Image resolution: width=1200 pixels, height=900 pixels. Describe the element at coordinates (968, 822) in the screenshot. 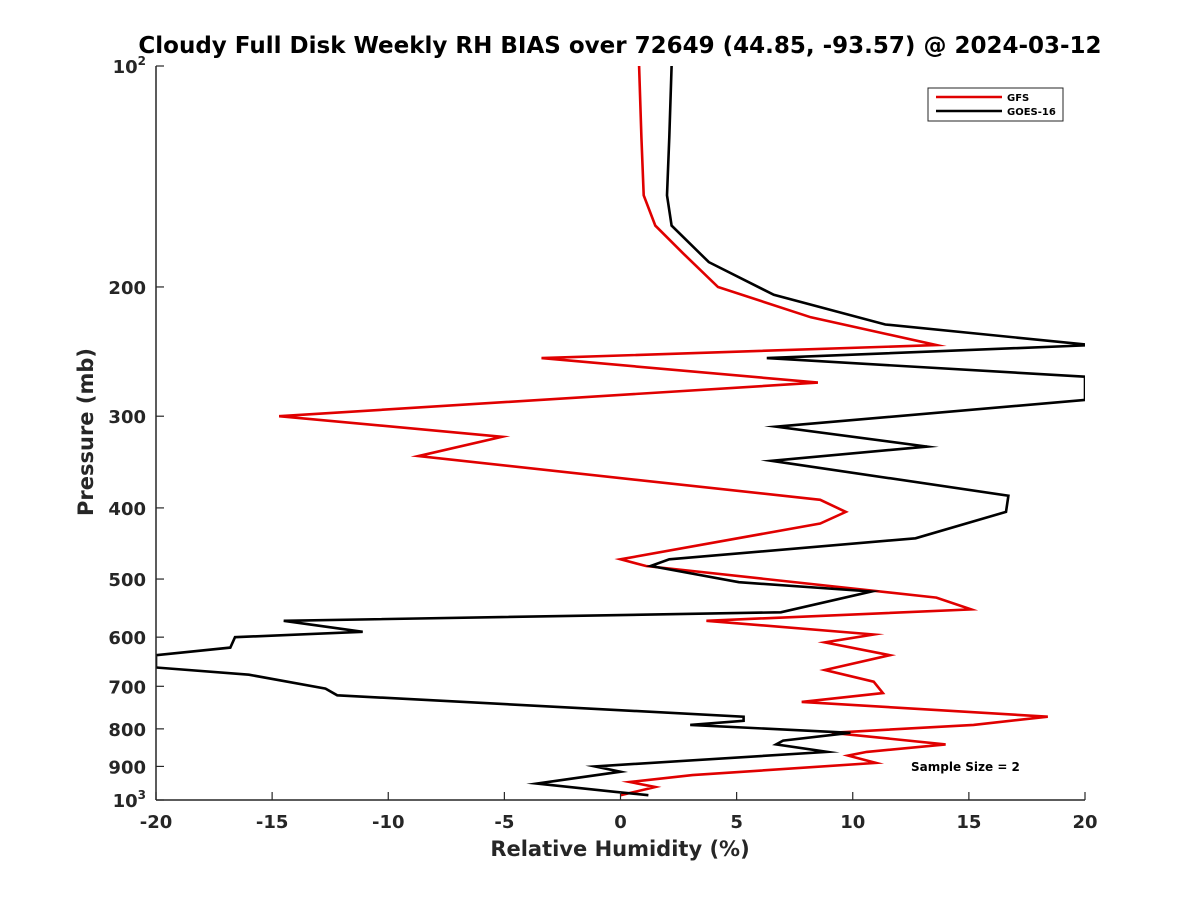

I see `x-tick-label: 15` at that location.